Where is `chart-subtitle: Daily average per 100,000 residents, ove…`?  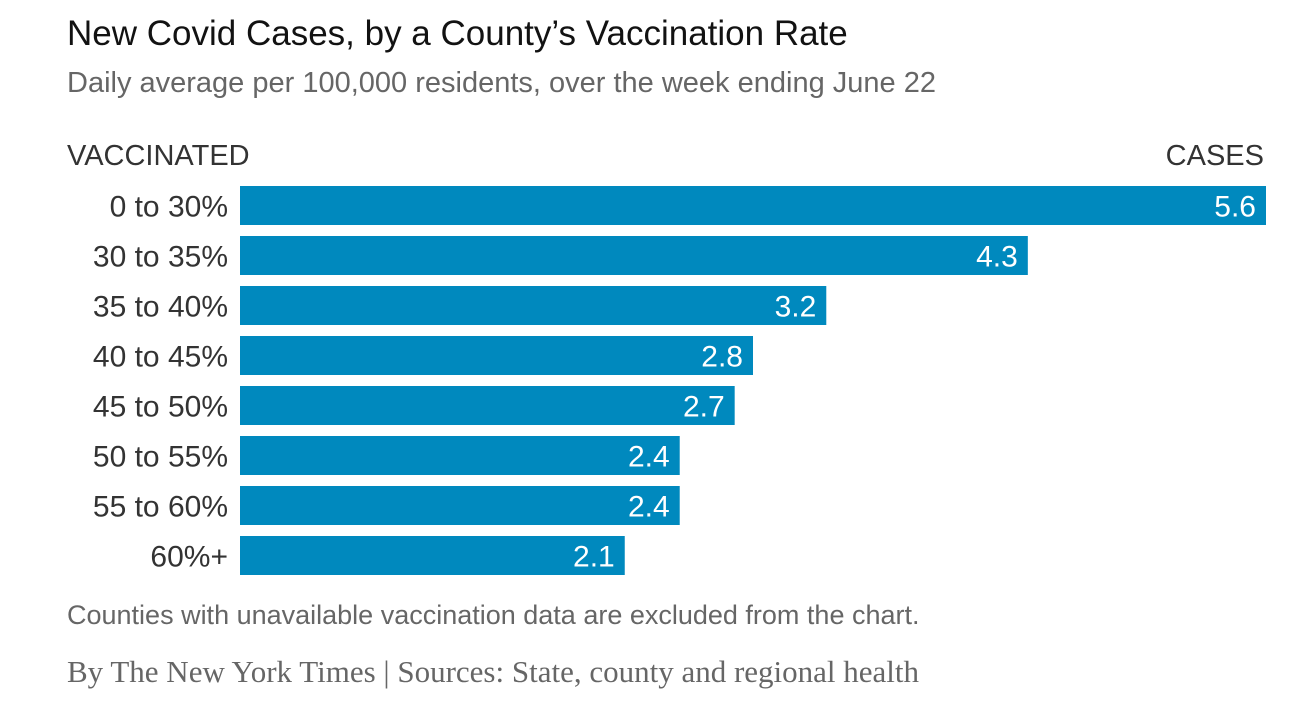 chart-subtitle: Daily average per 100,000 residents, ove… is located at coordinates (501, 83).